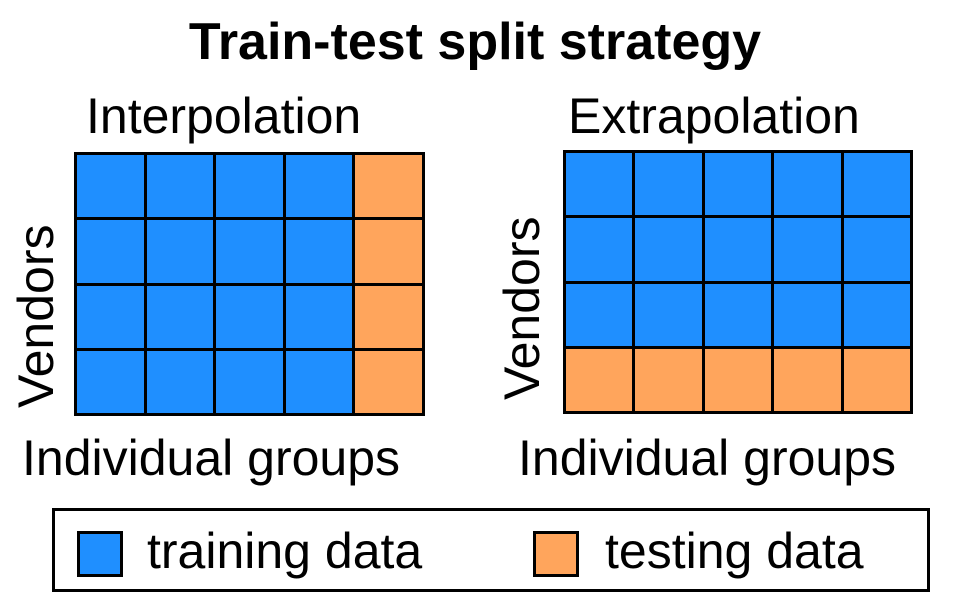 This screenshot has width=980, height=613. I want to click on panel-xlabel-extrapolation: Individual groups, so click(707, 458).